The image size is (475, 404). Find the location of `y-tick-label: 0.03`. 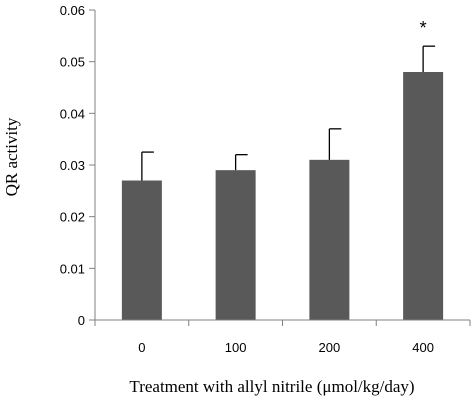

y-tick-label: 0.03 is located at coordinates (72, 165).